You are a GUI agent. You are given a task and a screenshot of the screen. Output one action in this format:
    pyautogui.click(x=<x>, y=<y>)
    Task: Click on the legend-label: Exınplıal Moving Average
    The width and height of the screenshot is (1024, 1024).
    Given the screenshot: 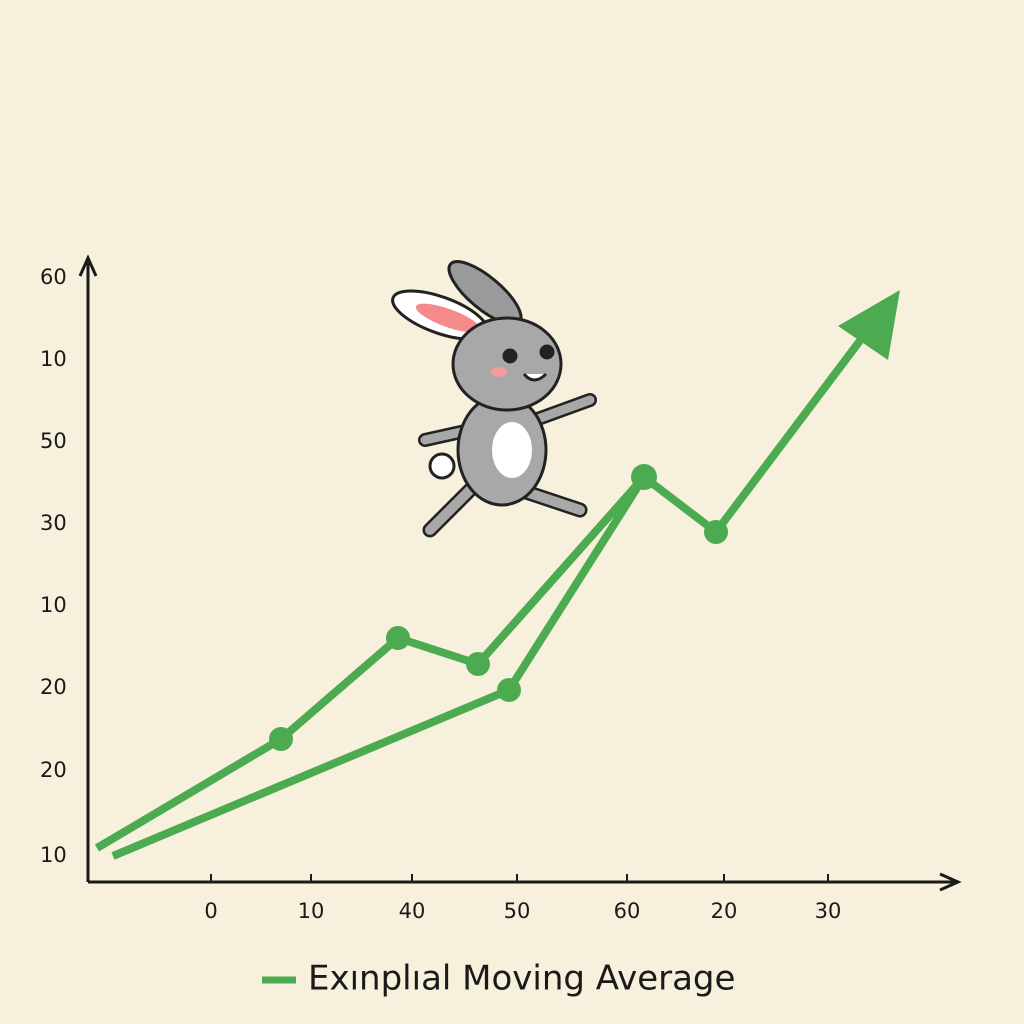 What is the action you would take?
    pyautogui.click(x=521, y=979)
    